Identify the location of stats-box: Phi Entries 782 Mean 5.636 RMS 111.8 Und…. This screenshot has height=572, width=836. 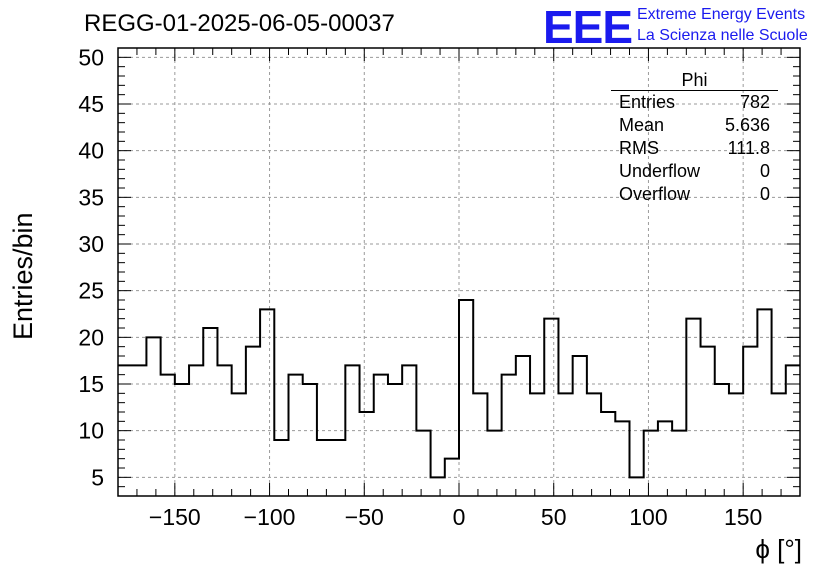
(694, 138).